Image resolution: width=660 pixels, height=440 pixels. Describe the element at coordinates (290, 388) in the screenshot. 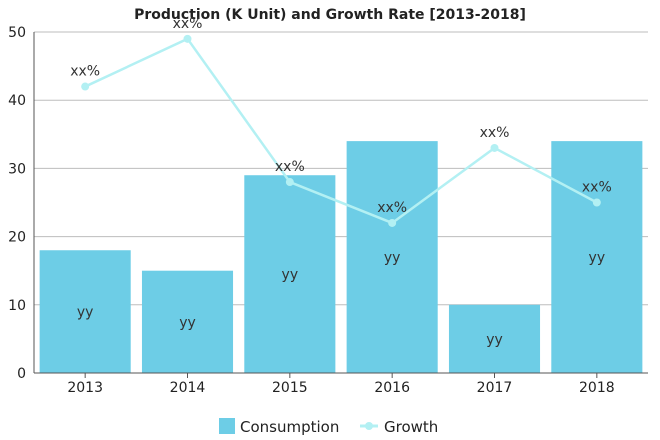

I see `x-tick-label: 2015` at that location.